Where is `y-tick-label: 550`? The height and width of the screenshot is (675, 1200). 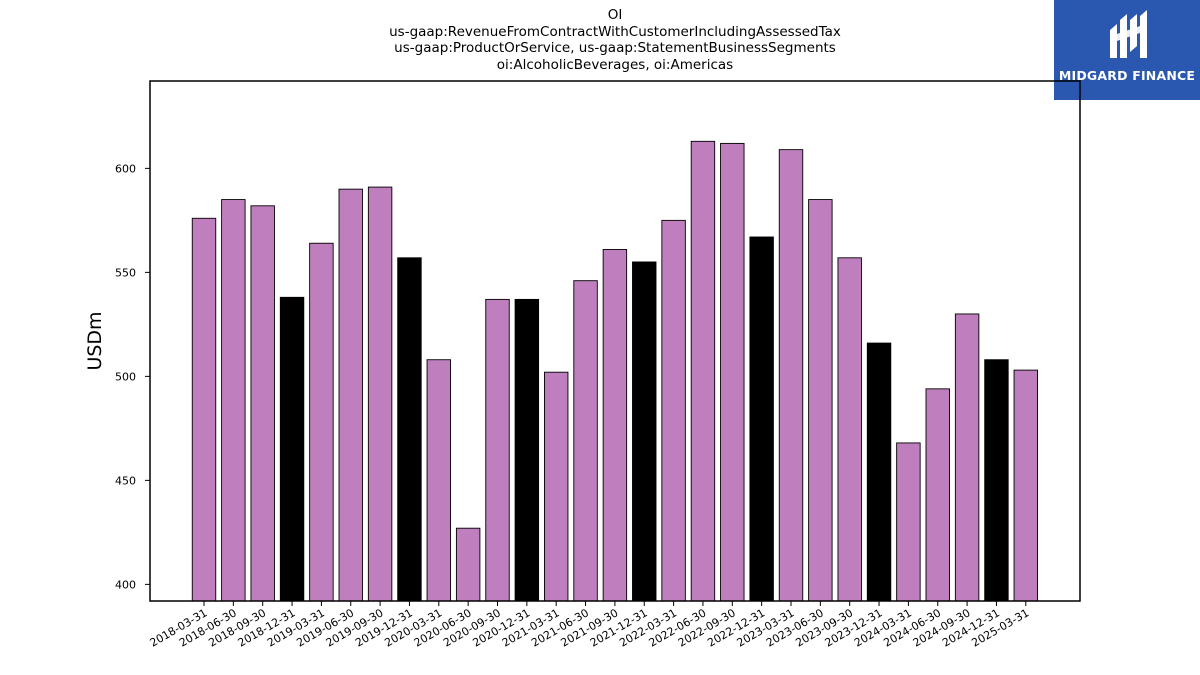
y-tick-label: 550 is located at coordinates (125, 272).